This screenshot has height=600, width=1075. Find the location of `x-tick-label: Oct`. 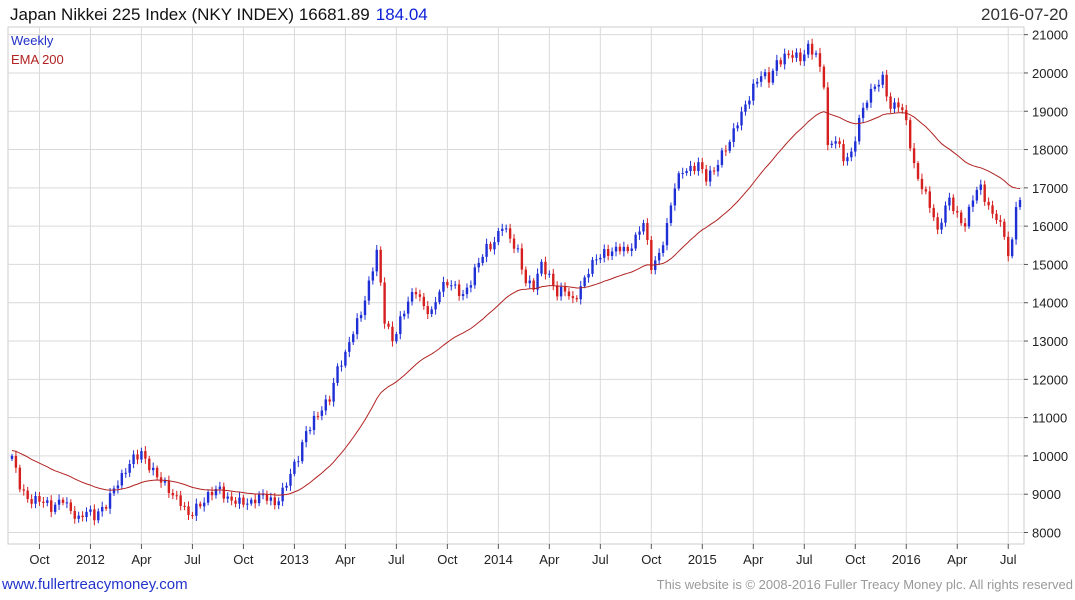

x-tick-label: Oct is located at coordinates (855, 559).